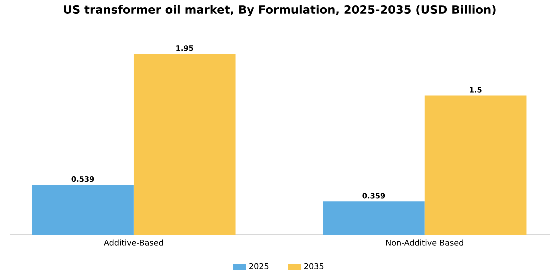  I want to click on legend-label: 2025, so click(259, 266).